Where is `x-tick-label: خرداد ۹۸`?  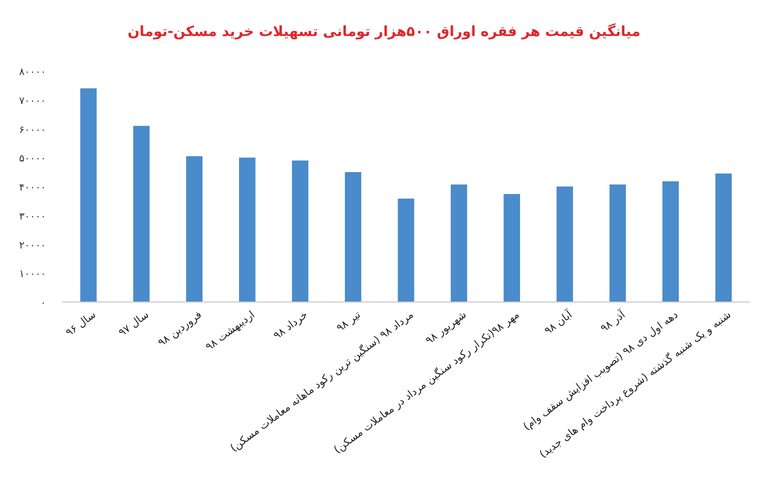
x-tick-label: خرداد ۹۸ is located at coordinates (290, 325).